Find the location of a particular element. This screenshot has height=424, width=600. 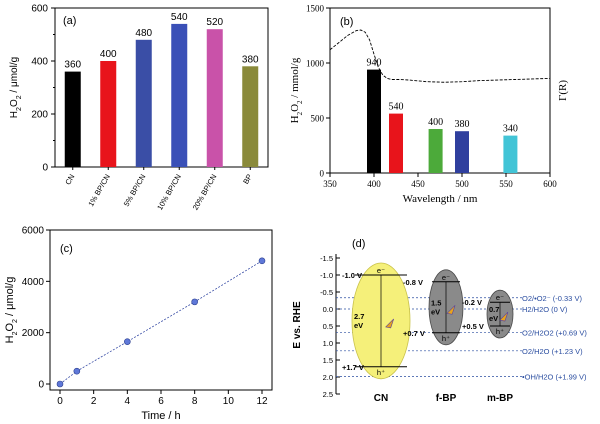

x-tick-label: 5% BP/CN is located at coordinates (135, 191).